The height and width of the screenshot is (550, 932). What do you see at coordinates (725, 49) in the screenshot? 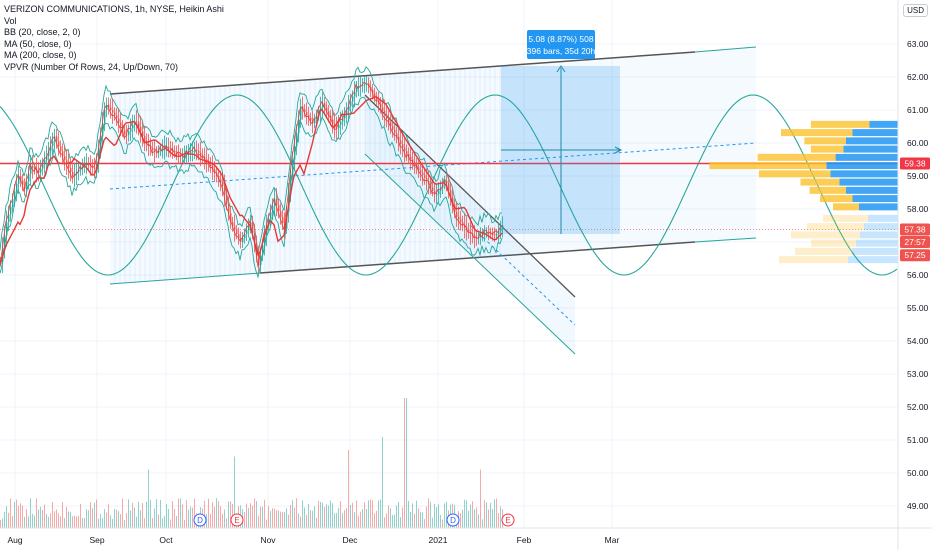
I see `channel-upper-extension` at bounding box center [725, 49].